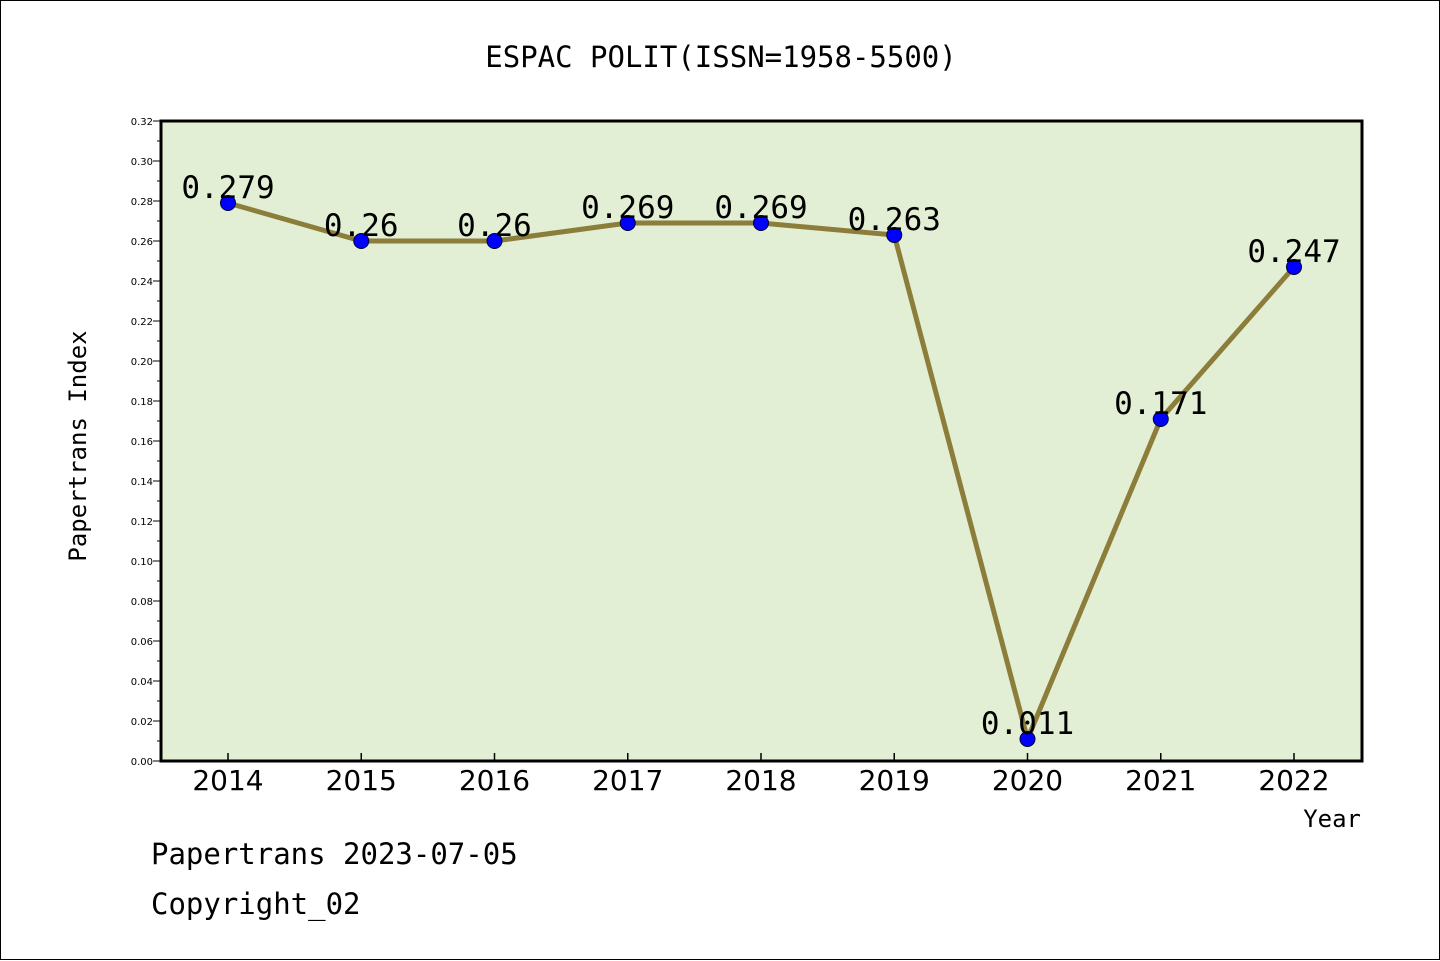 The width and height of the screenshot is (1440, 961). What do you see at coordinates (256, 904) in the screenshot?
I see `footer-copyright: Copyright_02` at bounding box center [256, 904].